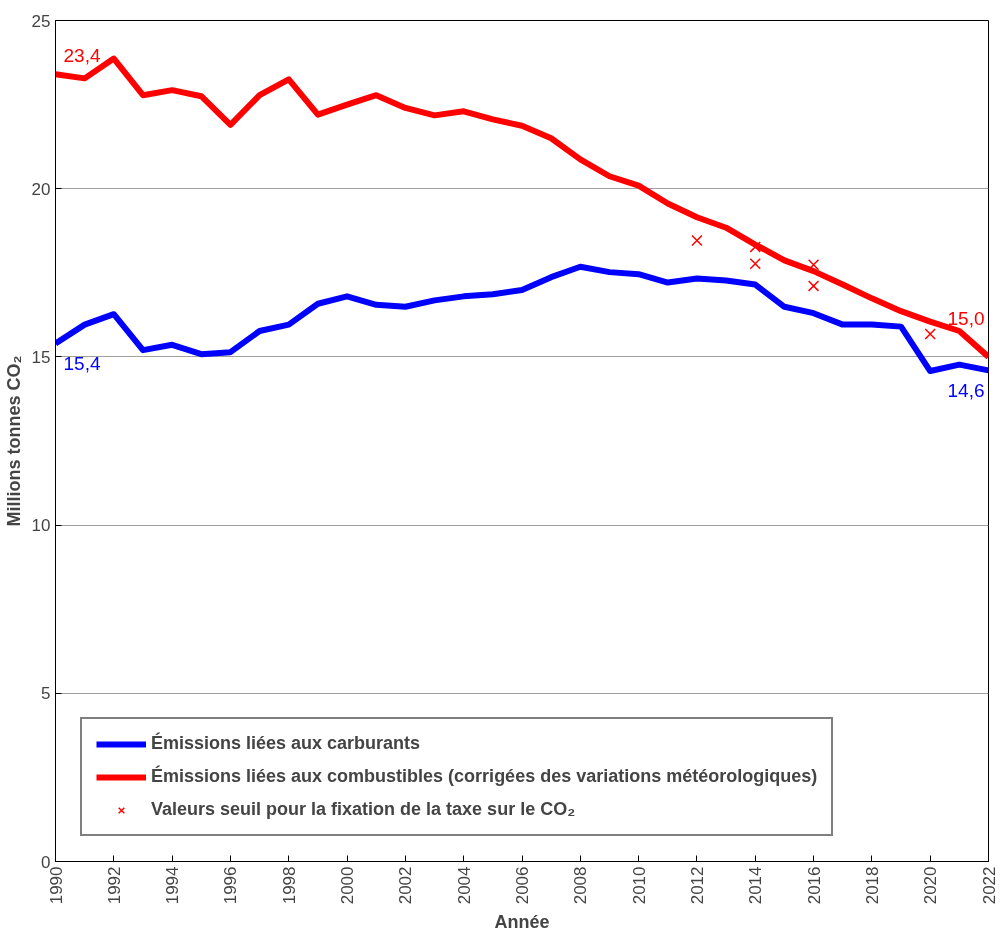 This screenshot has height=942, width=1006. What do you see at coordinates (522, 885) in the screenshot?
I see `x-tick-label: 2006` at bounding box center [522, 885].